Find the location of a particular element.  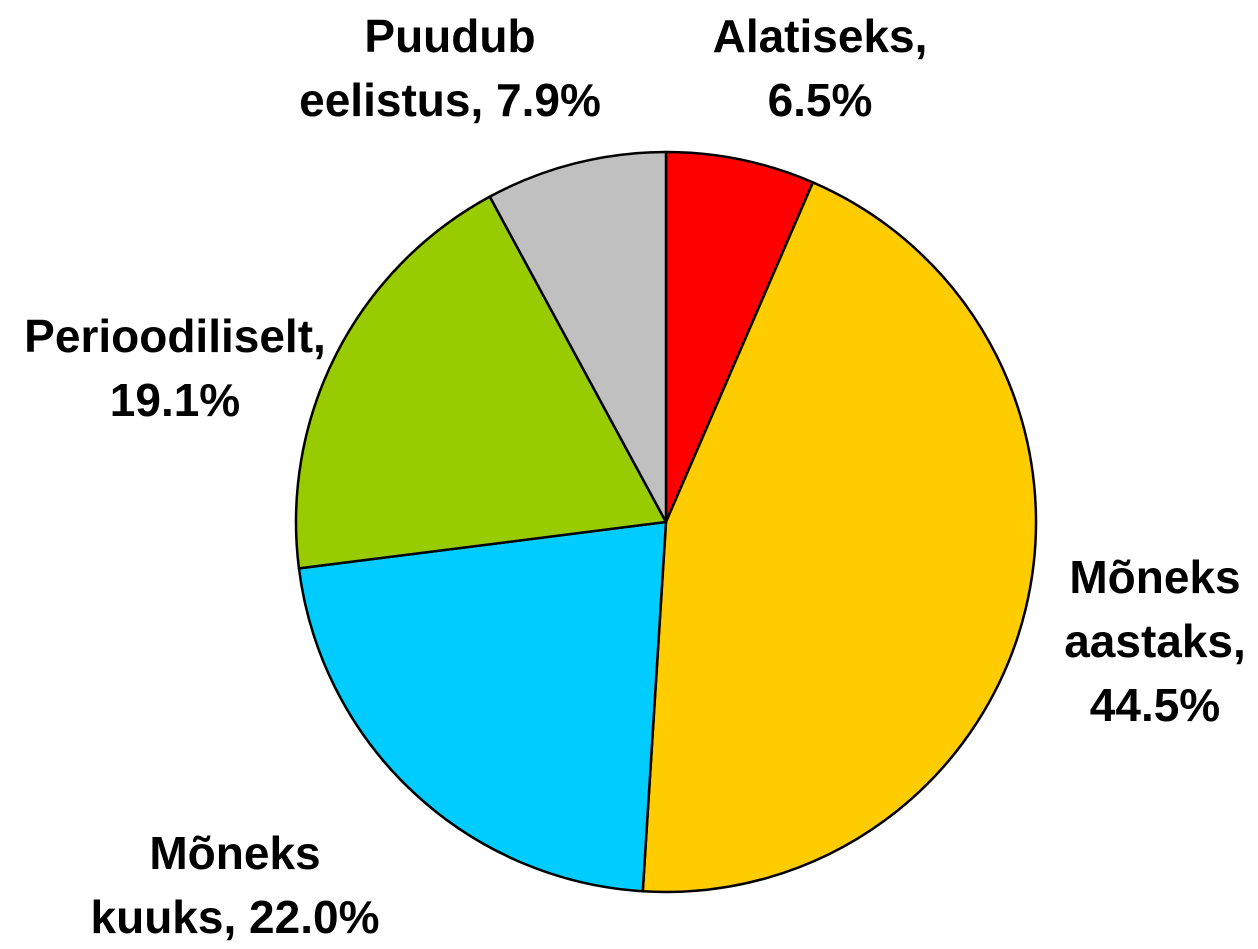

slice-label: Mõneks aastaks, 44.5% is located at coordinates (1155, 641).